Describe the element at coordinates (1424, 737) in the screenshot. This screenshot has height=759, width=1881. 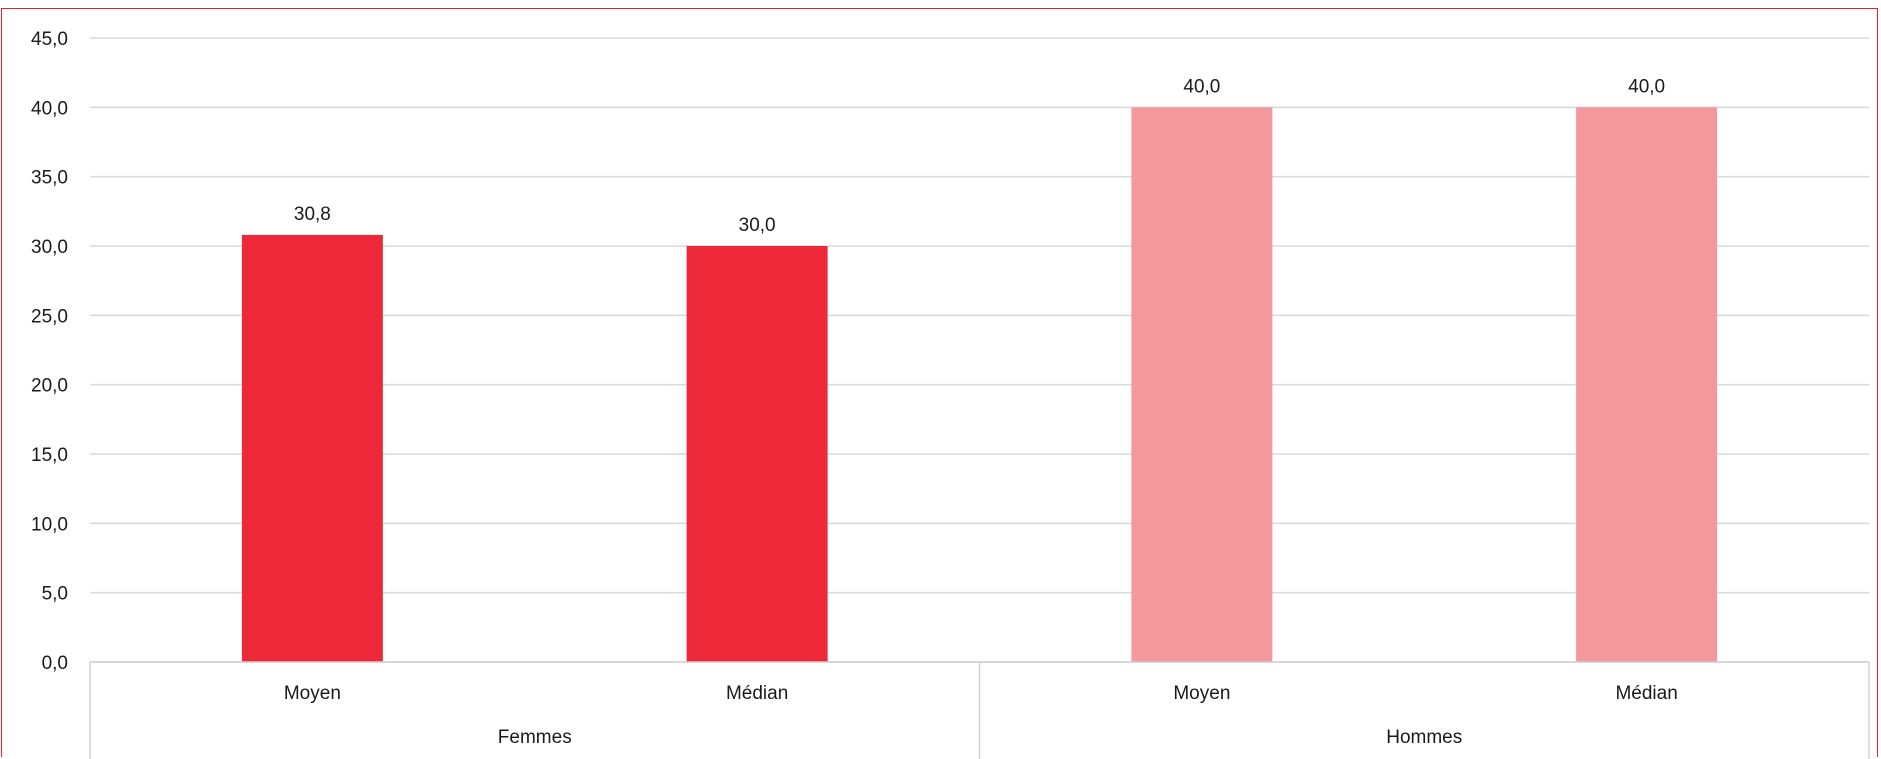
I see `group-label: Hommes` at that location.